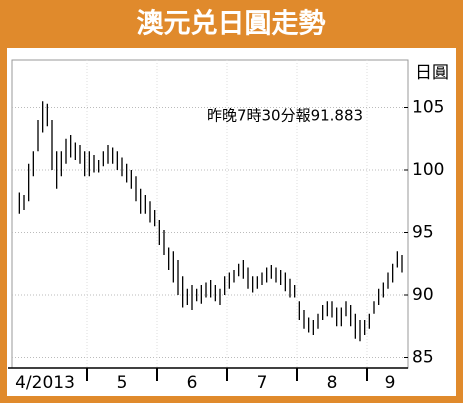 Image resolution: width=463 pixels, height=403 pixels. I want to click on y-tick-label: 85, so click(423, 358).